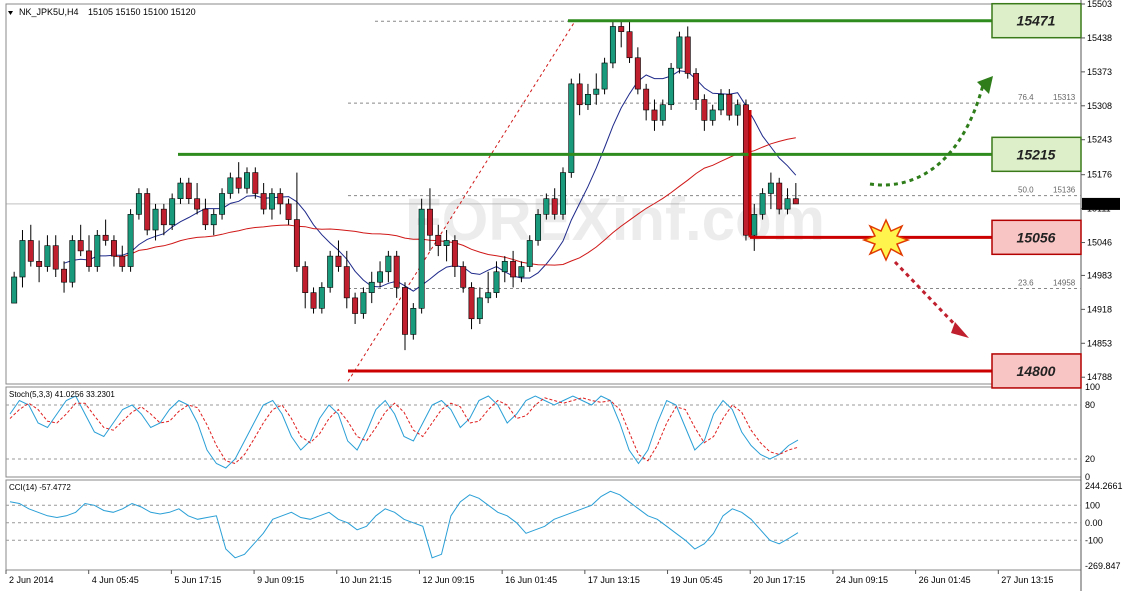 This screenshot has width=1123, height=596. Describe the element at coordinates (1099, 243) in the screenshot. I see `price-tick-label: 15046` at that location.